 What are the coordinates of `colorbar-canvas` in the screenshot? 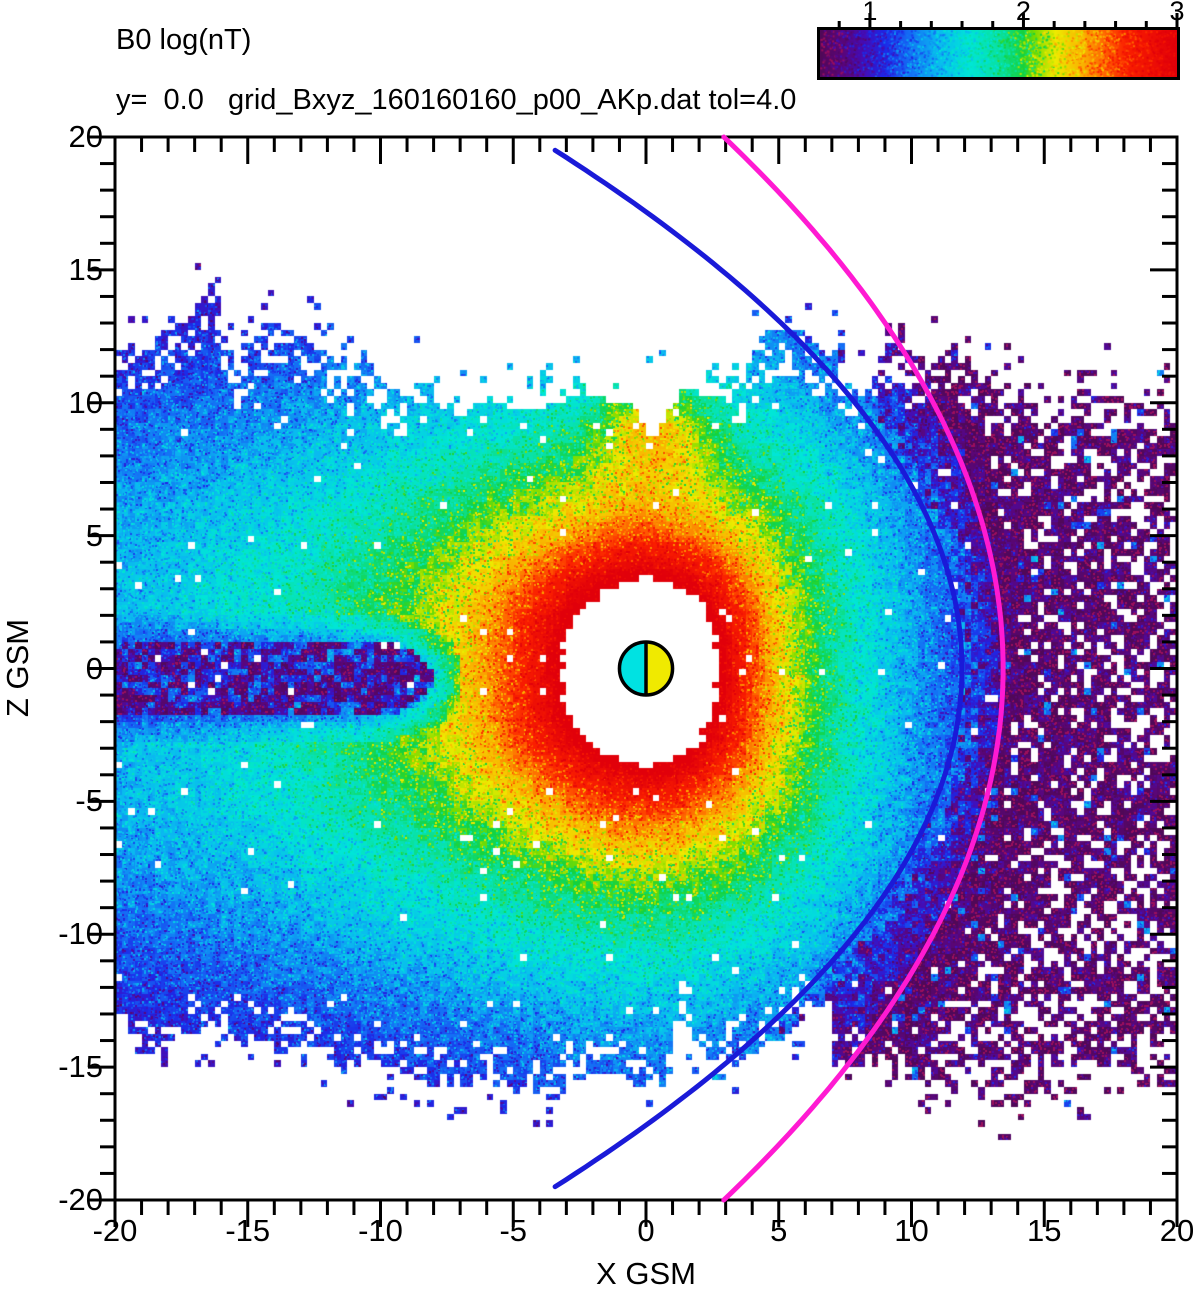 It's located at (998, 53).